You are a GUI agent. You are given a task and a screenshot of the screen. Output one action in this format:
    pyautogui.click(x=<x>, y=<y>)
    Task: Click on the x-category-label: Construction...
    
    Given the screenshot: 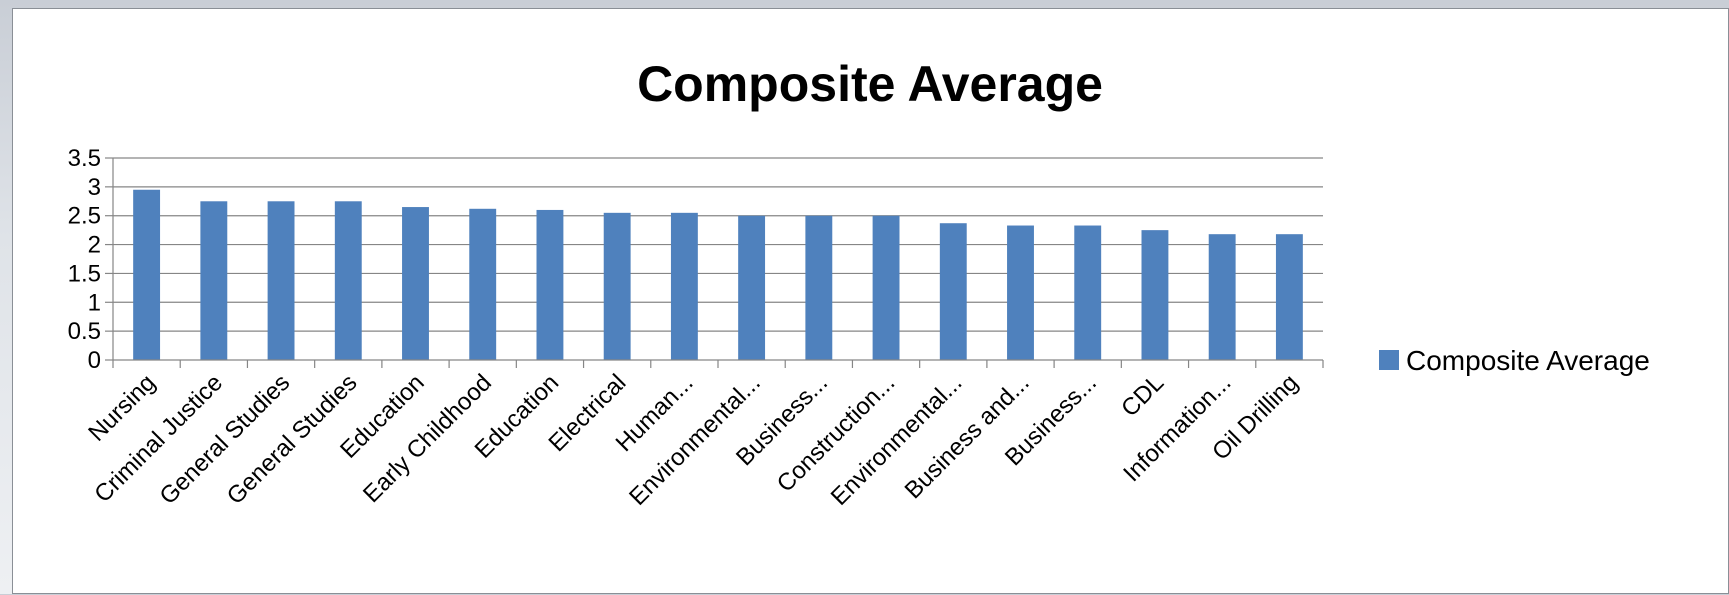 What is the action you would take?
    pyautogui.click(x=836, y=433)
    